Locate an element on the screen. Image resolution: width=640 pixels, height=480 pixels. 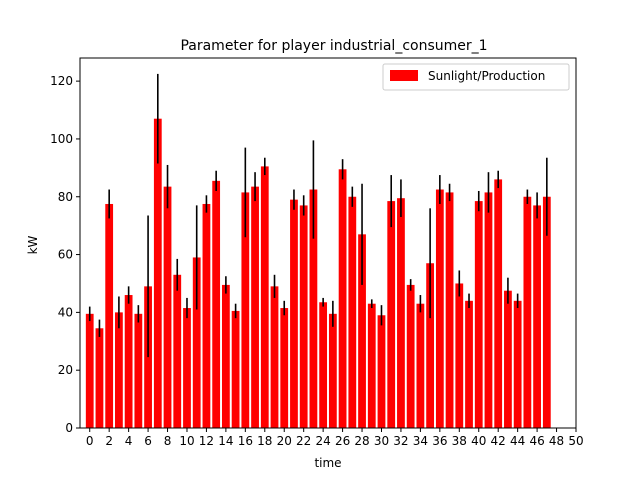
x-tick-label: 10 is located at coordinates (186, 441).